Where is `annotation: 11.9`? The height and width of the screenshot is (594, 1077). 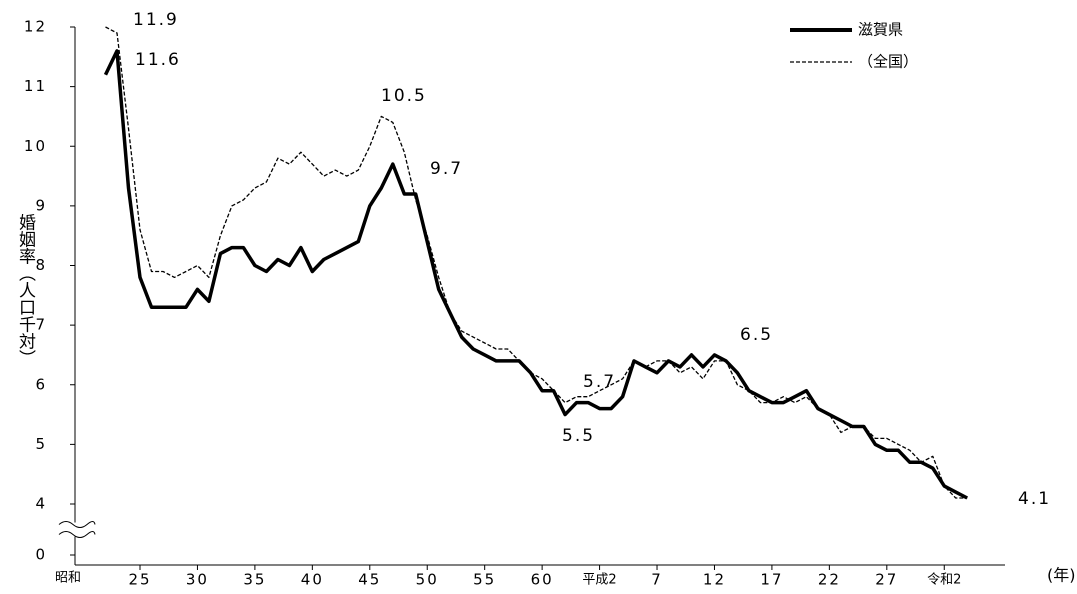
annotation: 11.9 is located at coordinates (156, 20).